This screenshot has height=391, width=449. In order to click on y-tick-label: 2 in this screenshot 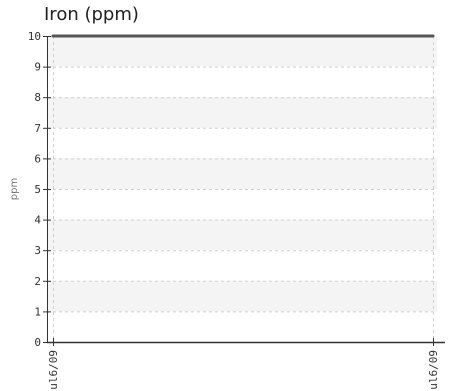, I will do `click(37, 281)`.